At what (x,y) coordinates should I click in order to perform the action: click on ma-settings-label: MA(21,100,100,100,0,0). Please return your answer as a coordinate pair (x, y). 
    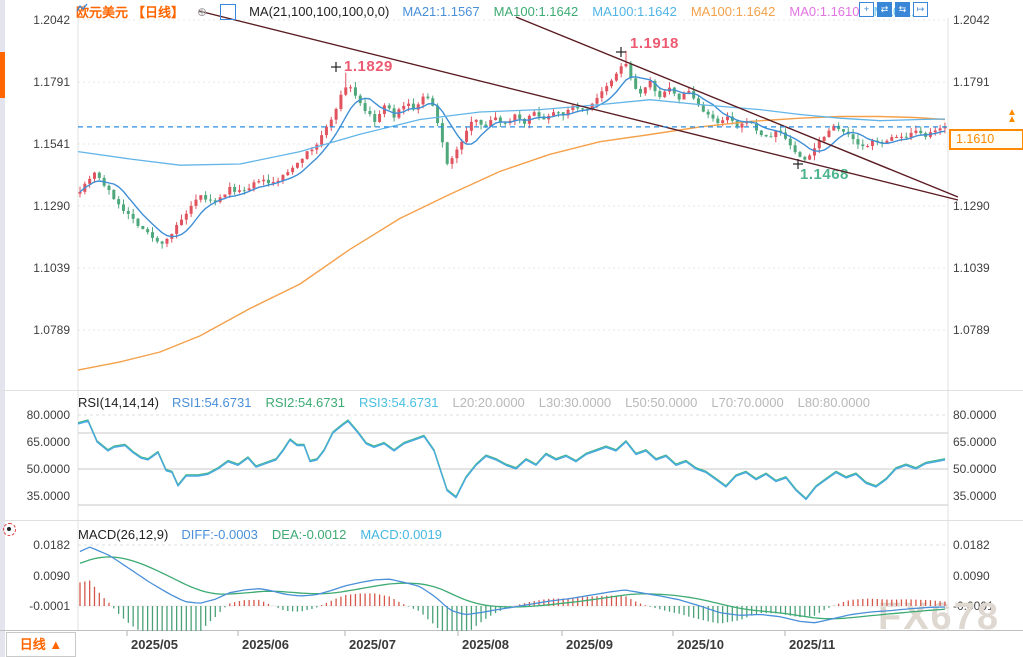
    Looking at the image, I should click on (319, 11).